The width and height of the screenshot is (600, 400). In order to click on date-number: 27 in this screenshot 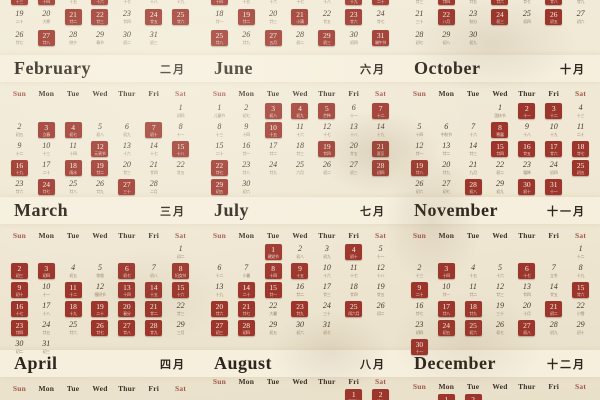, I will do `click(273, 35)`.